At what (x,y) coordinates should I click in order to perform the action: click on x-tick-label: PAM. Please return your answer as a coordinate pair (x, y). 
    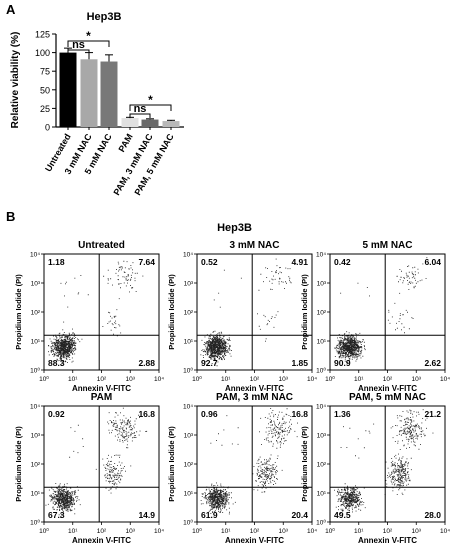
    Looking at the image, I should click on (125, 143).